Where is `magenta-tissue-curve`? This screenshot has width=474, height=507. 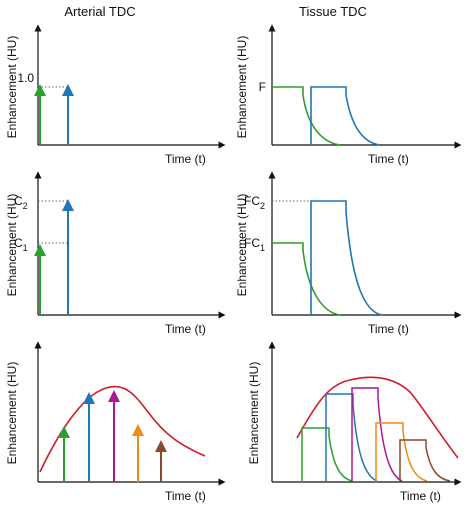
magenta-tissue-curve is located at coordinates (377, 434).